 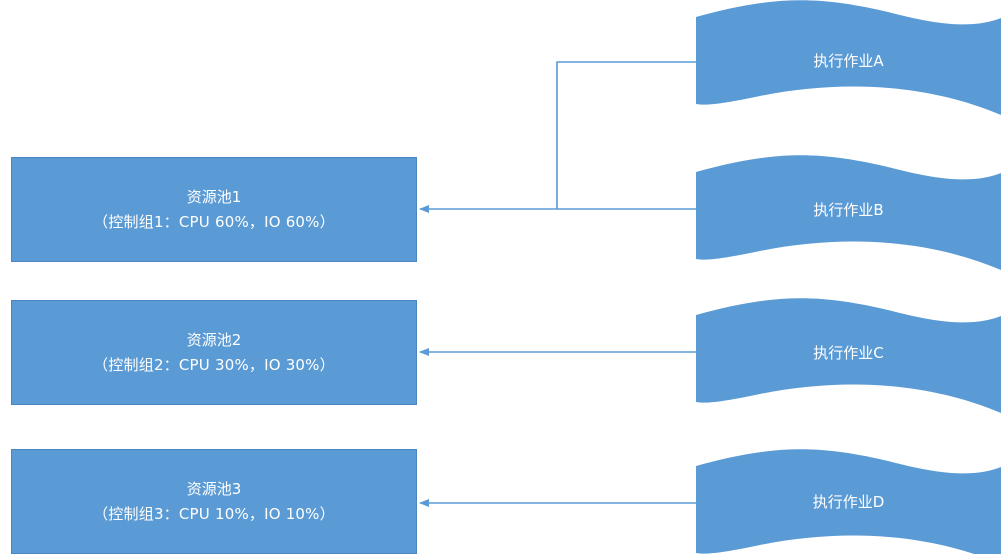 I want to click on resource-pool-2: 资源池2 （控制组2：CPU 30%，IO 30%）, so click(x=214, y=352).